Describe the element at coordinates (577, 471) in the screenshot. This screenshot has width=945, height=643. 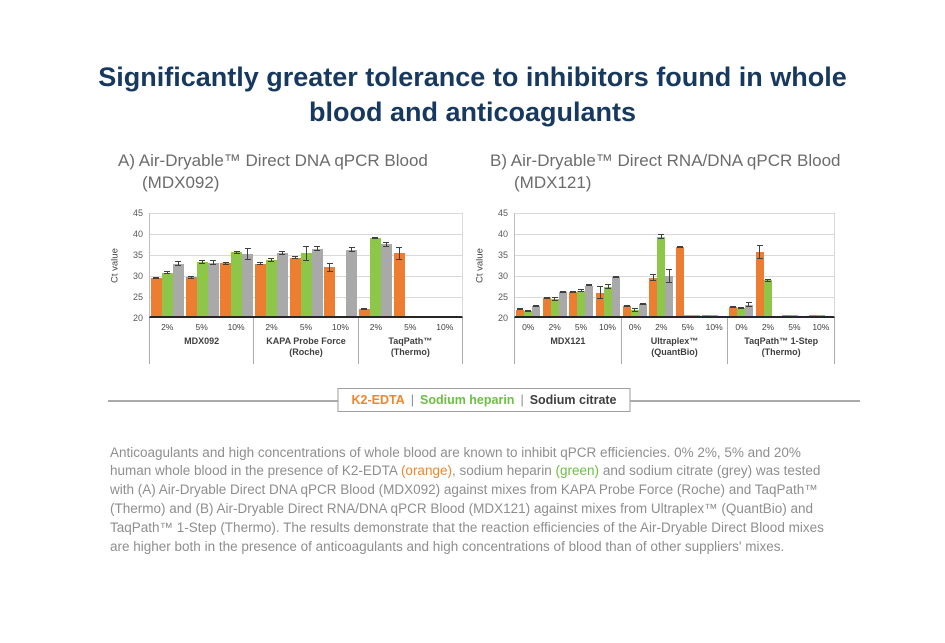
I see `caption-green-word: (green)` at that location.